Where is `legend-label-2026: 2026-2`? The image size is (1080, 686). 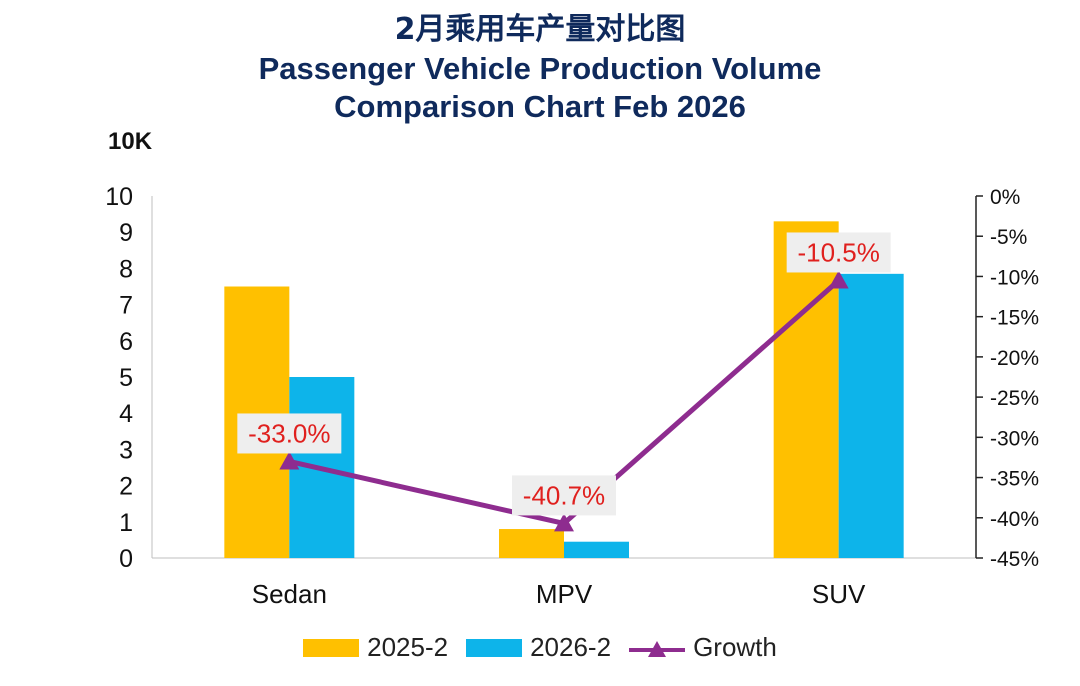 legend-label-2026: 2026-2 is located at coordinates (571, 647).